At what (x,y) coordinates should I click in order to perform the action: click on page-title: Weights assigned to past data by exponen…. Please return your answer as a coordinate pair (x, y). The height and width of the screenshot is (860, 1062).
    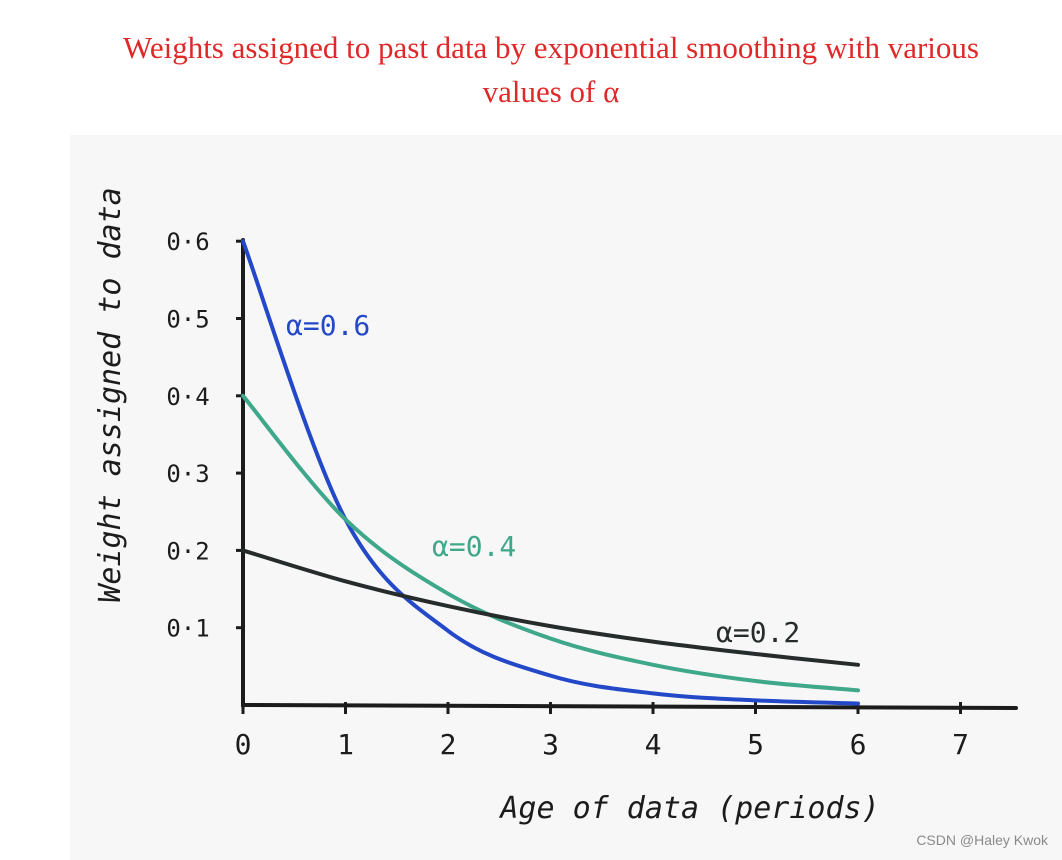
    Looking at the image, I should click on (541, 70).